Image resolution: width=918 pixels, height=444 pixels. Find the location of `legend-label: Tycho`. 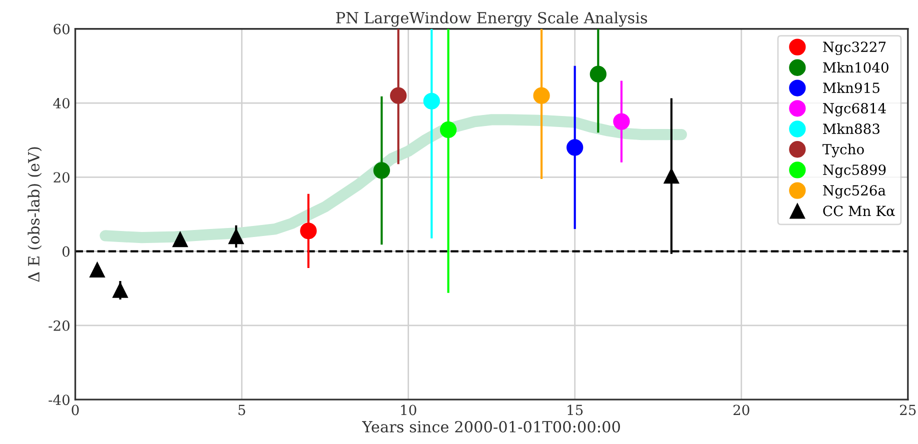

legend-label: Tycho is located at coordinates (843, 151).